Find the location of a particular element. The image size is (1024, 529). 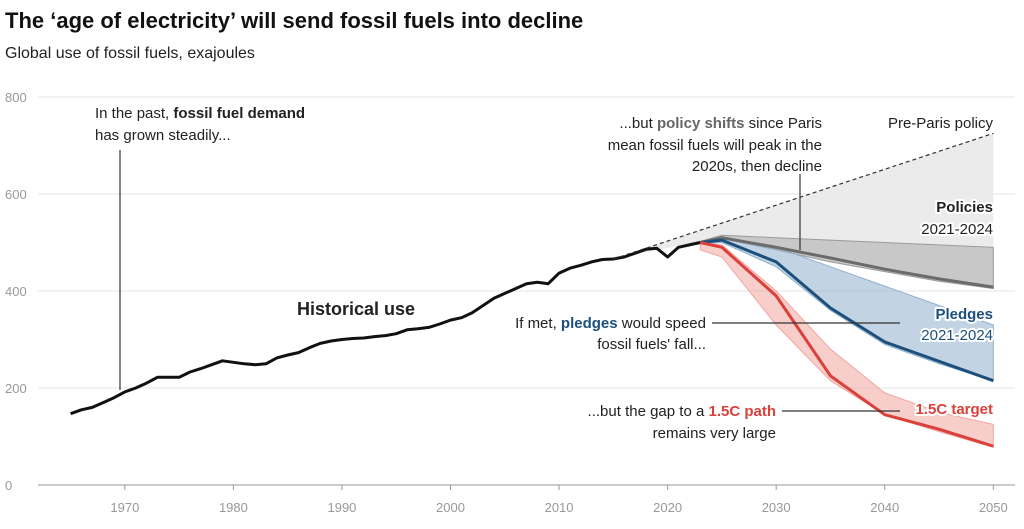

annotation: If met, pledges would speed is located at coordinates (610, 323).